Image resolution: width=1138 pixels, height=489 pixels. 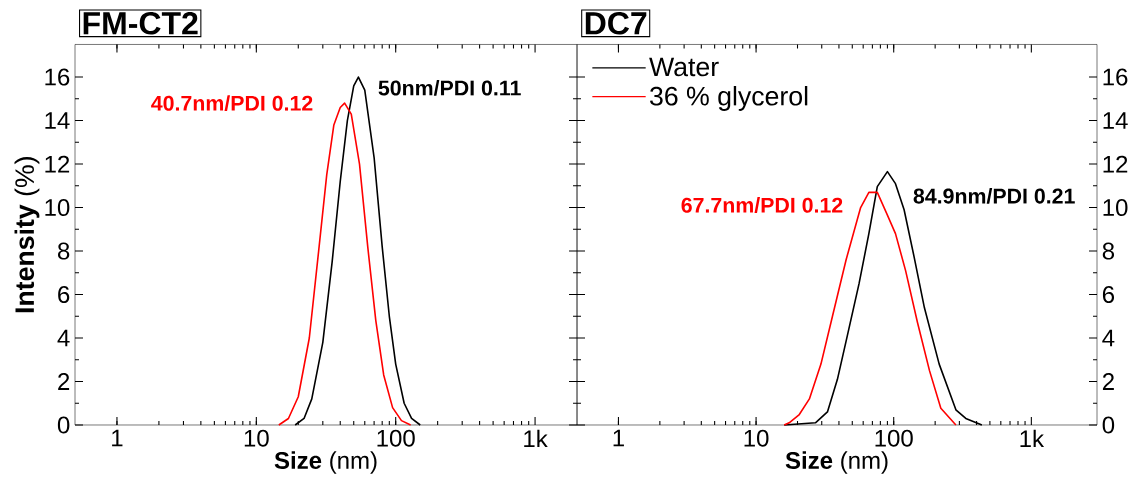 I want to click on chart-title: DC7, so click(x=616, y=23).